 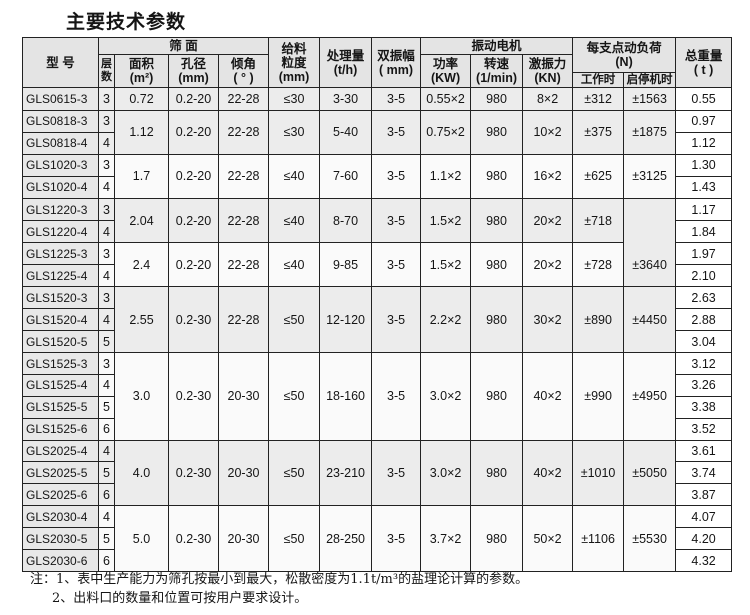 What do you see at coordinates (703, 493) in the screenshot?
I see `weight-value: 3.87` at bounding box center [703, 493].